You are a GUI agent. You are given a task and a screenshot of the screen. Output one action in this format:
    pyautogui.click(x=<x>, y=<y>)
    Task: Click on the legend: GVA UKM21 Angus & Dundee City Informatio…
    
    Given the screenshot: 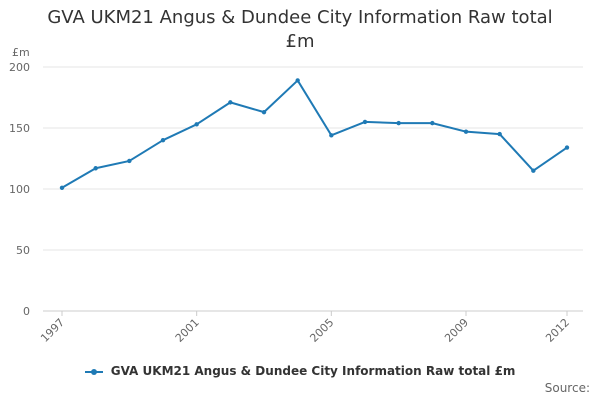 What is the action you would take?
    pyautogui.click(x=300, y=371)
    